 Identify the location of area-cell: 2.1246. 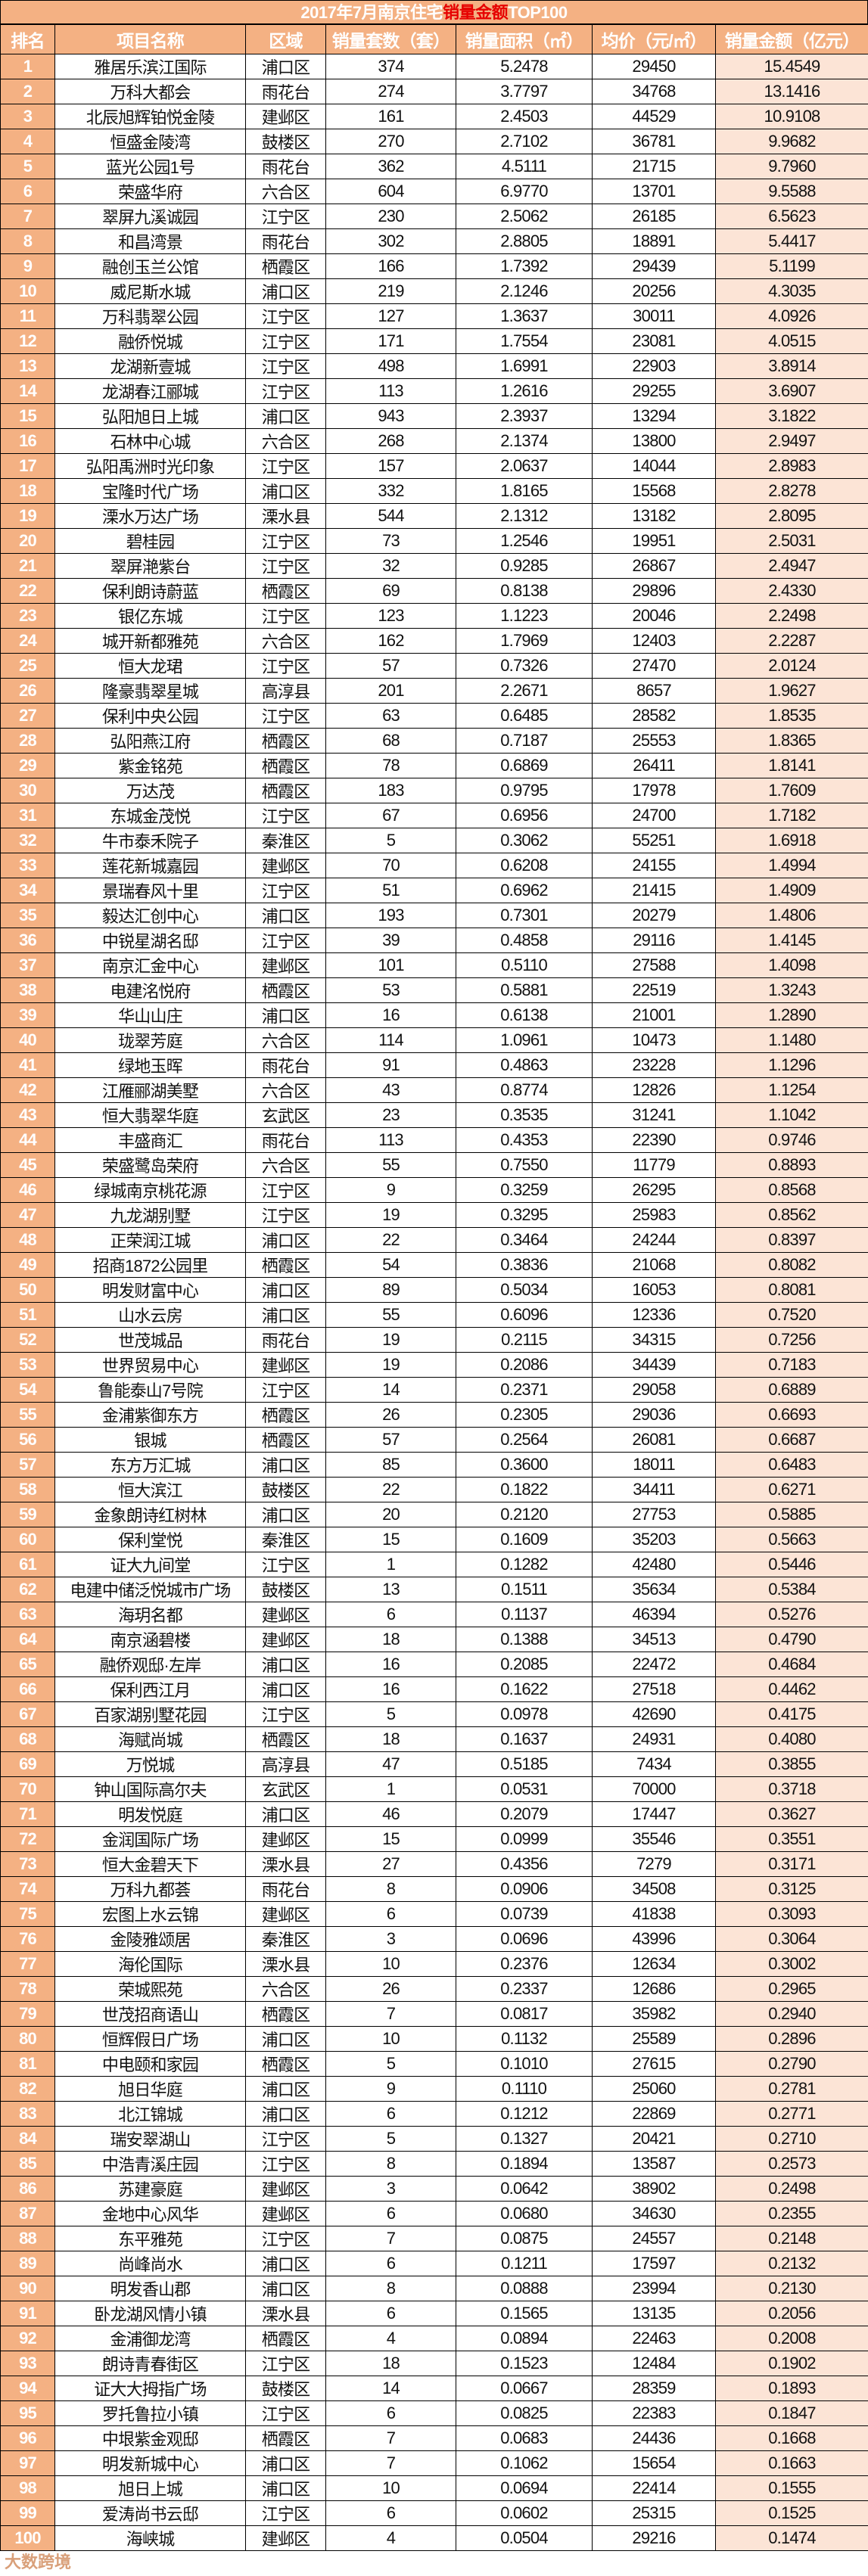
(524, 291).